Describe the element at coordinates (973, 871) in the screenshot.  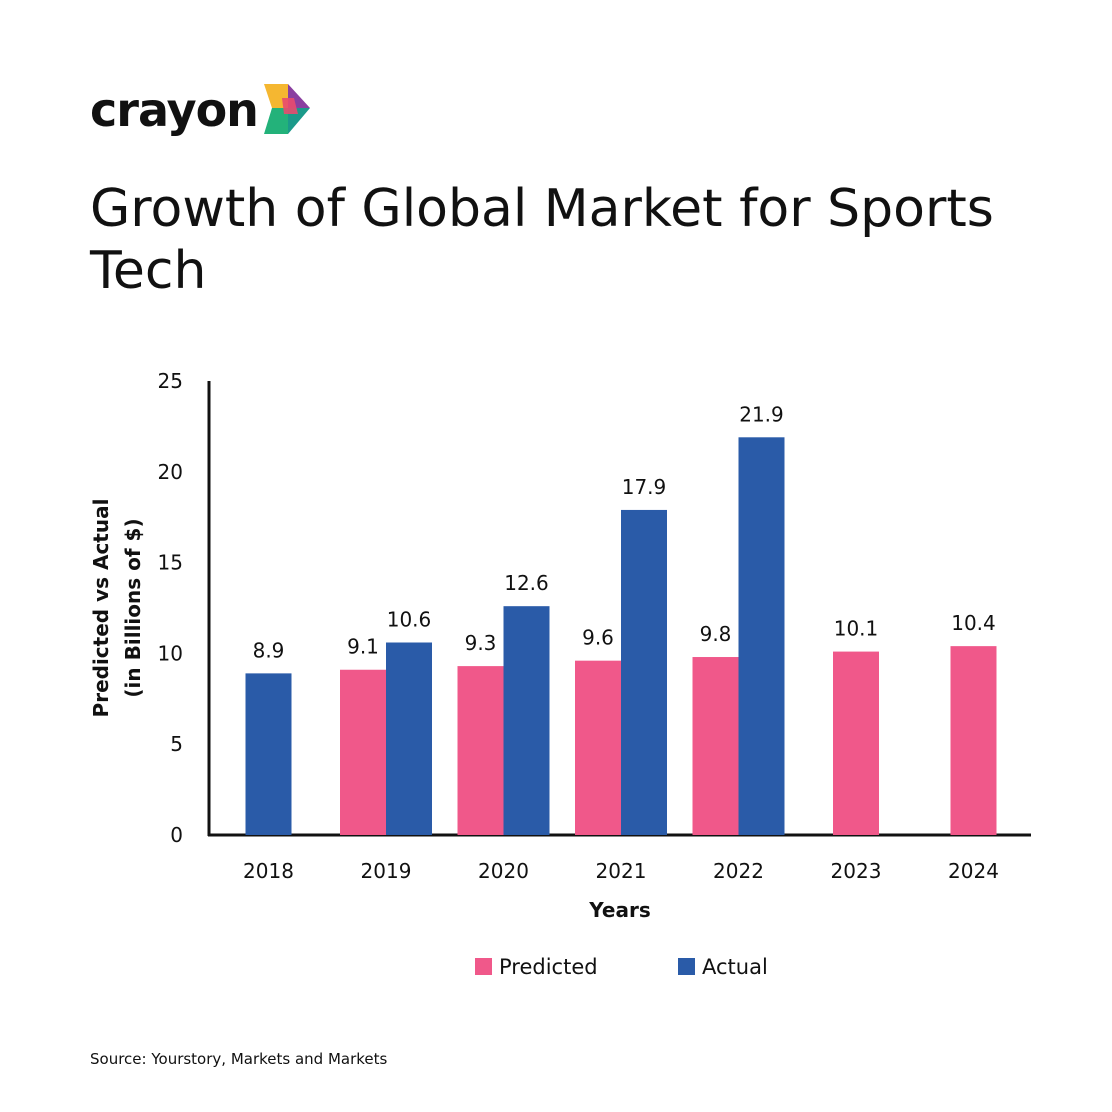
I see `x-tick-label: 2024` at that location.